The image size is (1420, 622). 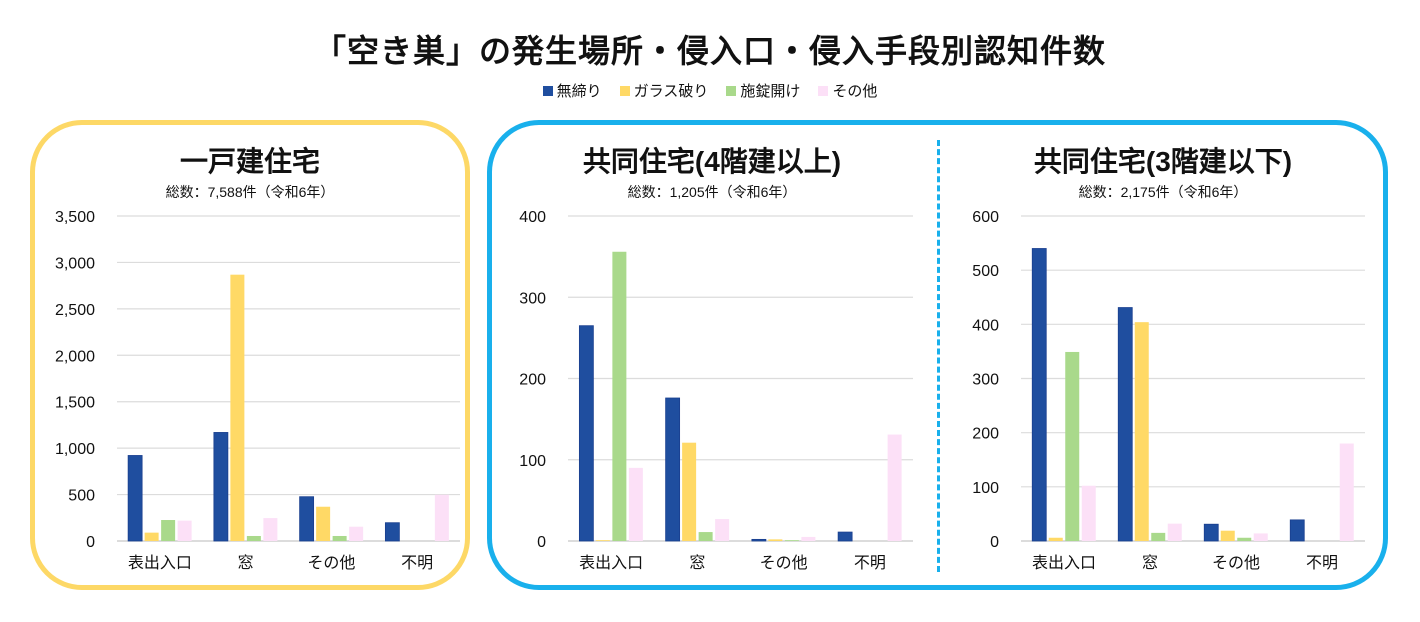 I want to click on chart-title-apartment-4plus: 共同住宅(4階建以上), so click(x=712, y=161).